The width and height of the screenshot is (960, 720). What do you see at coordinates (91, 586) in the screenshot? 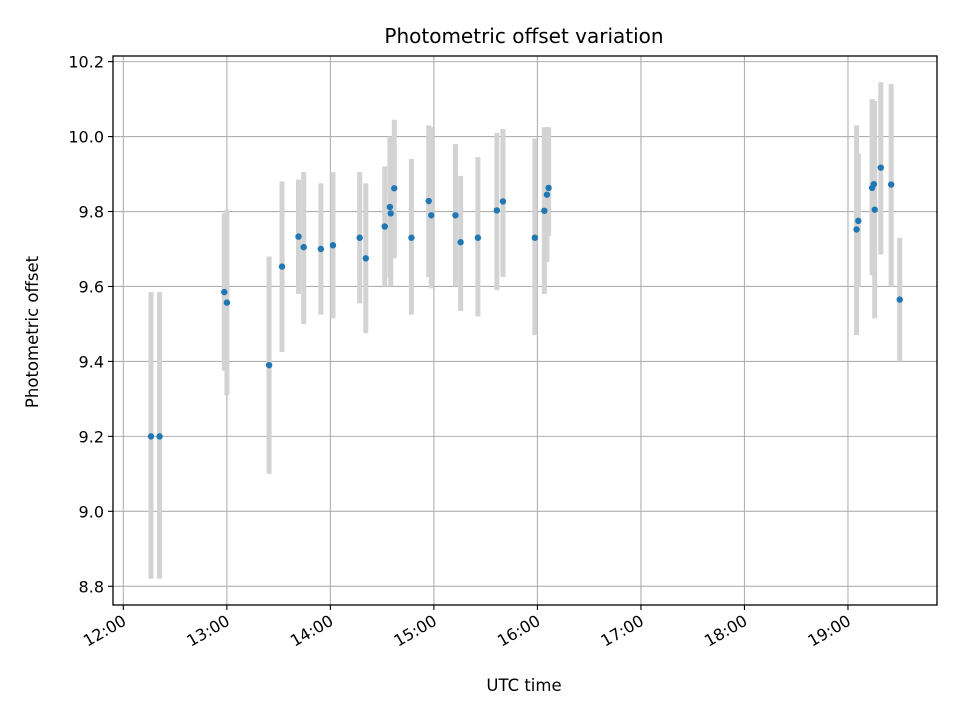
I see `y-tick-label: 8.8` at bounding box center [91, 586].